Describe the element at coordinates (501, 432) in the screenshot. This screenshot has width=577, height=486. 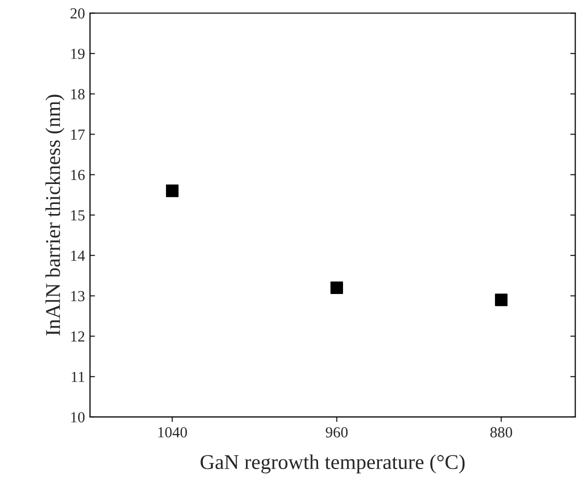
I see `x-tick-label: 880` at that location.